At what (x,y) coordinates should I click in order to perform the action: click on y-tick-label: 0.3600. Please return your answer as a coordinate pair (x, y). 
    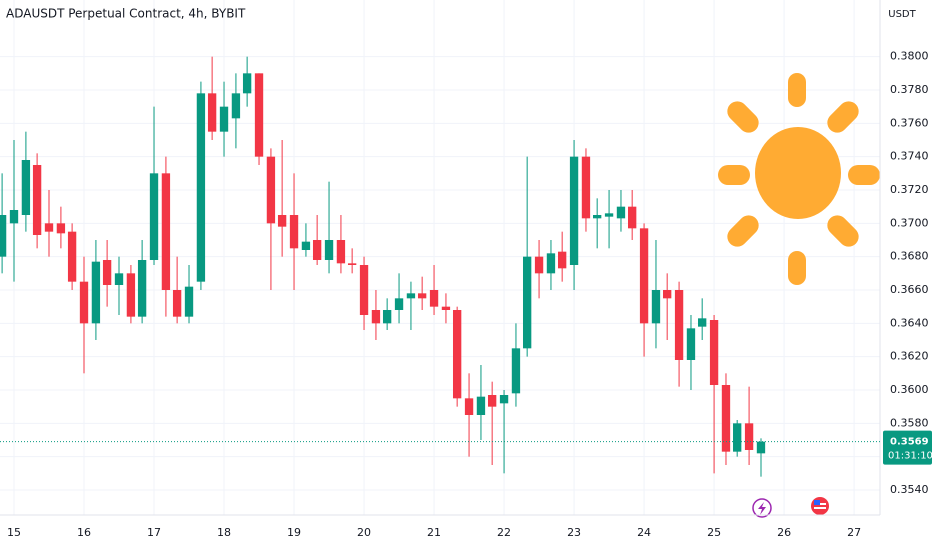
    Looking at the image, I should click on (909, 389).